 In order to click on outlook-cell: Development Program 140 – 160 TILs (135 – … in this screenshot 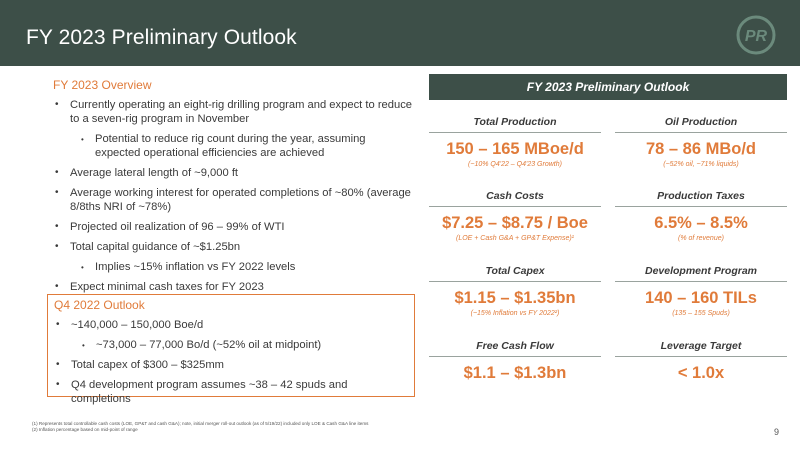, I will do `click(701, 291)`.